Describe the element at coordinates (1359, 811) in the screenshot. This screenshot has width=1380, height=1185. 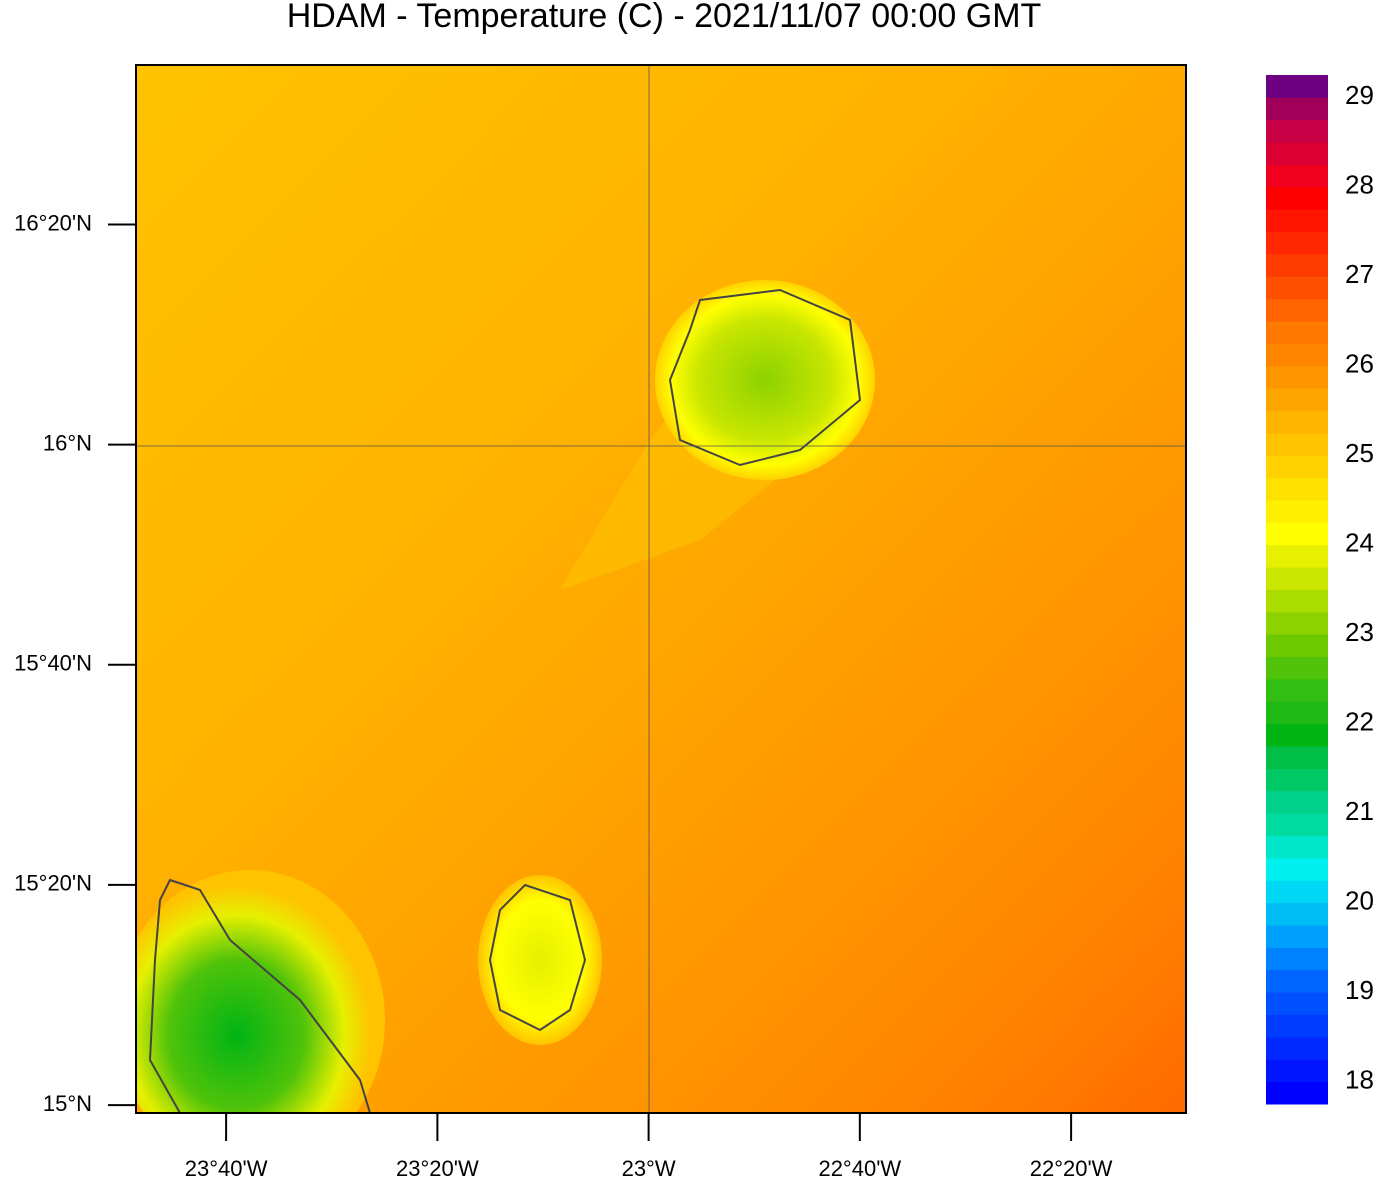
I see `colorbar-label: 21` at that location.